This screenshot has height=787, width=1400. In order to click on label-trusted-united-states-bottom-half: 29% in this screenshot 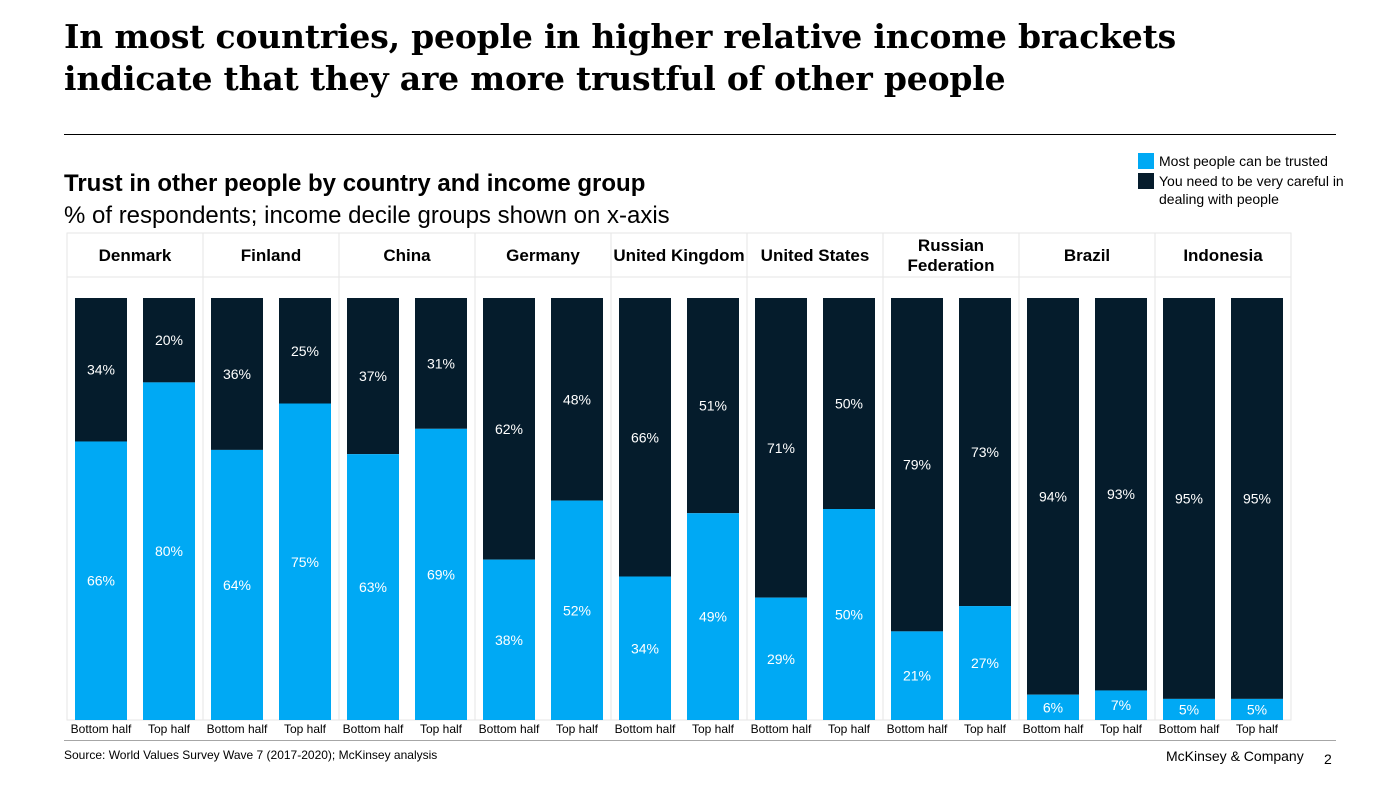, I will do `click(781, 659)`.